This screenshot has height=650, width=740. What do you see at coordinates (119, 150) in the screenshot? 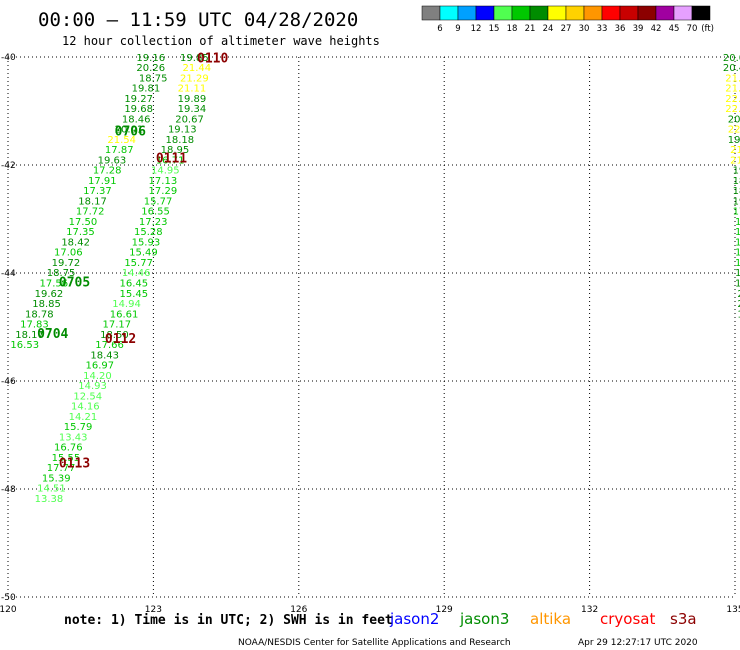
I see `wave-height-point: 17.87` at bounding box center [119, 150].